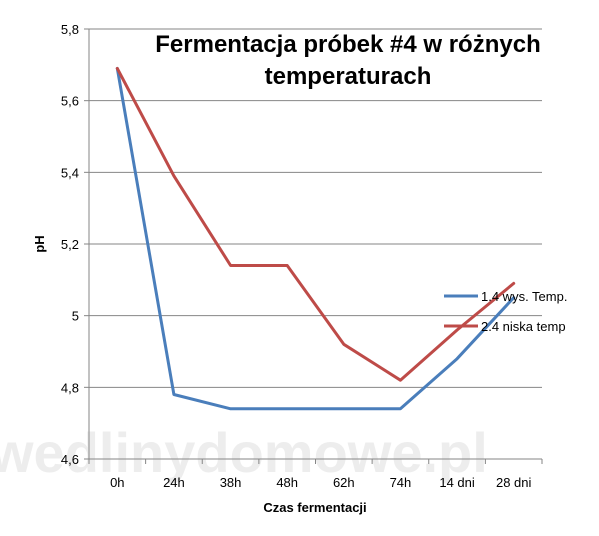 This screenshot has width=599, height=536. I want to click on y-tick-label: 4,8, so click(70, 387).